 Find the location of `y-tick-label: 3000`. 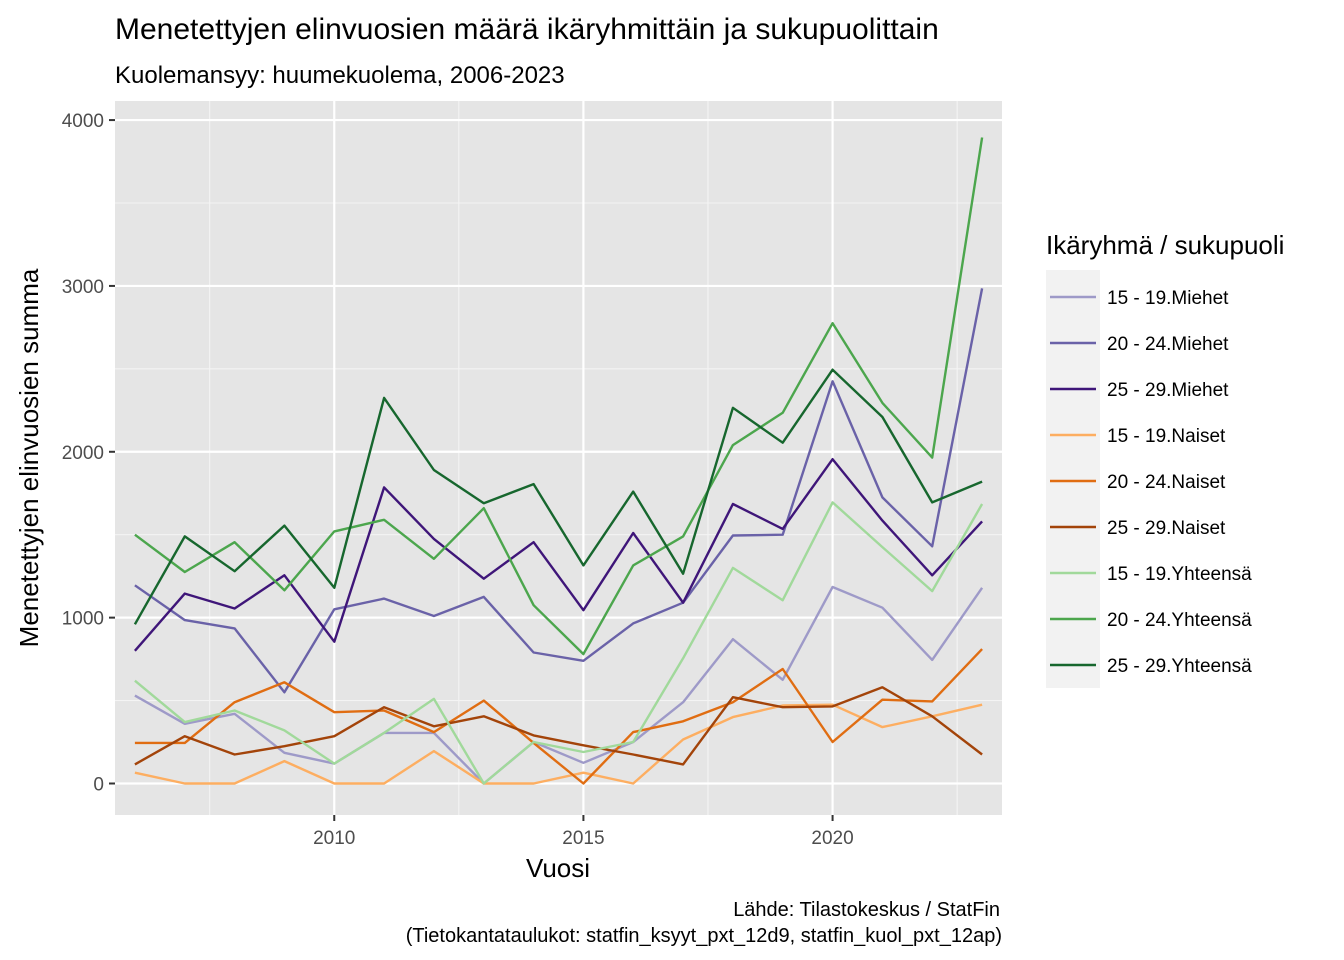

y-tick-label: 3000 is located at coordinates (83, 287).